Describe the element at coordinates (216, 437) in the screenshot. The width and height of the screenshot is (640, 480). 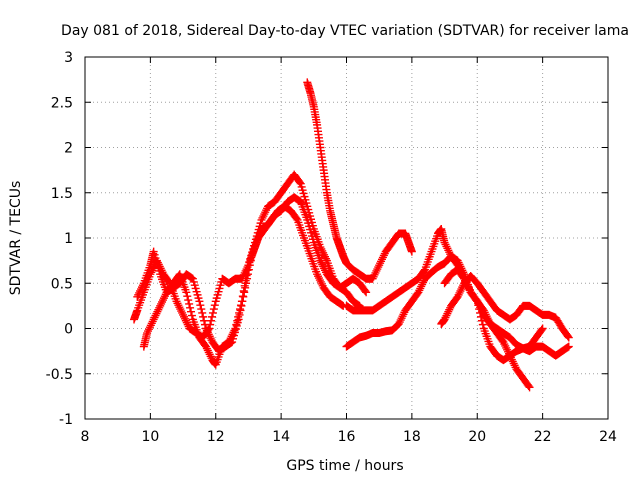
I see `x-tick-label: 12` at that location.